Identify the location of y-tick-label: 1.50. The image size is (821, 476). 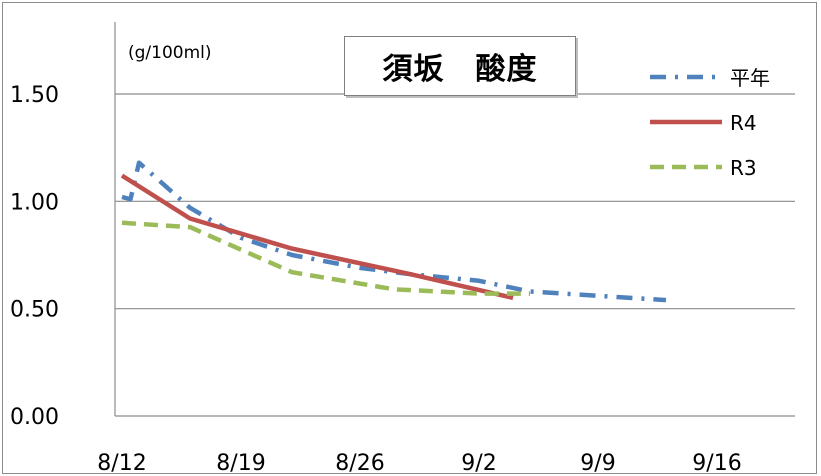
(34, 95).